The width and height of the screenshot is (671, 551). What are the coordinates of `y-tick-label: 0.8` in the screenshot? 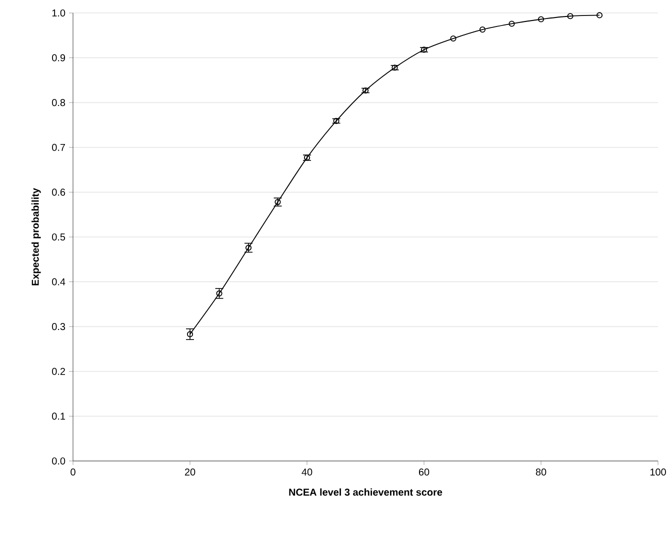 It's located at (59, 102).